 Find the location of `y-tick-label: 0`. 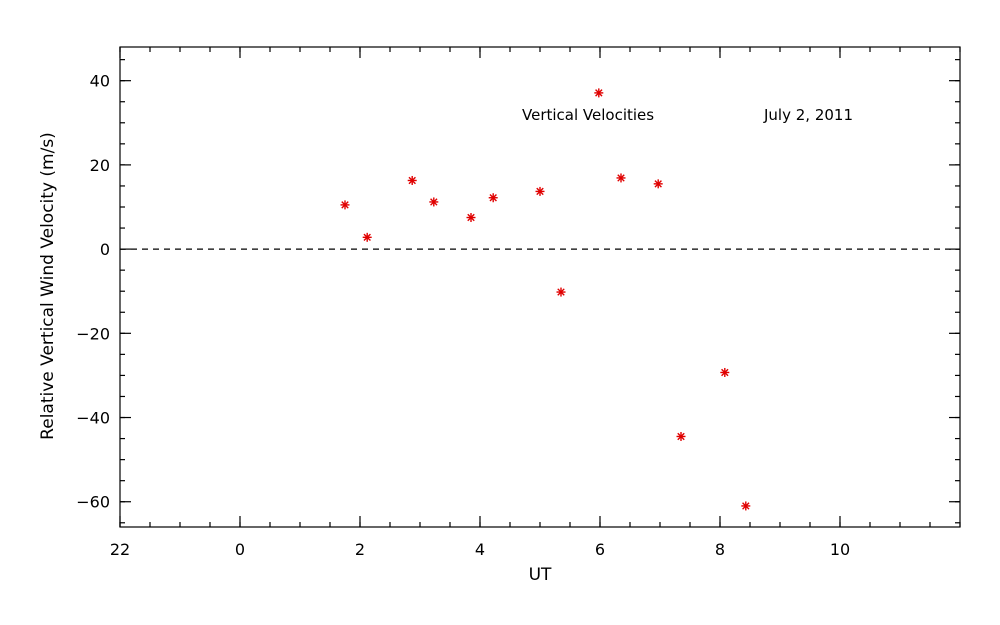

y-tick-label: 0 is located at coordinates (105, 249).